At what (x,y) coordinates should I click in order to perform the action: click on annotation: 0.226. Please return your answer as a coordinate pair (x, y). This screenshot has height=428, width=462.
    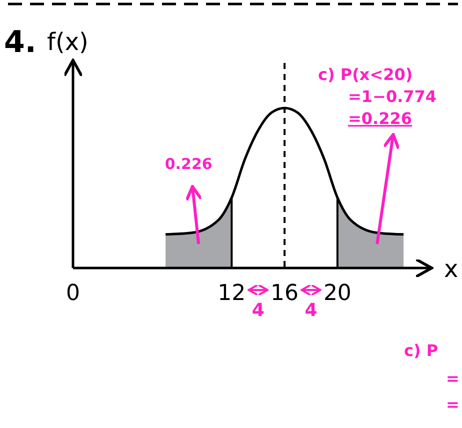
    Looking at the image, I should click on (188, 163).